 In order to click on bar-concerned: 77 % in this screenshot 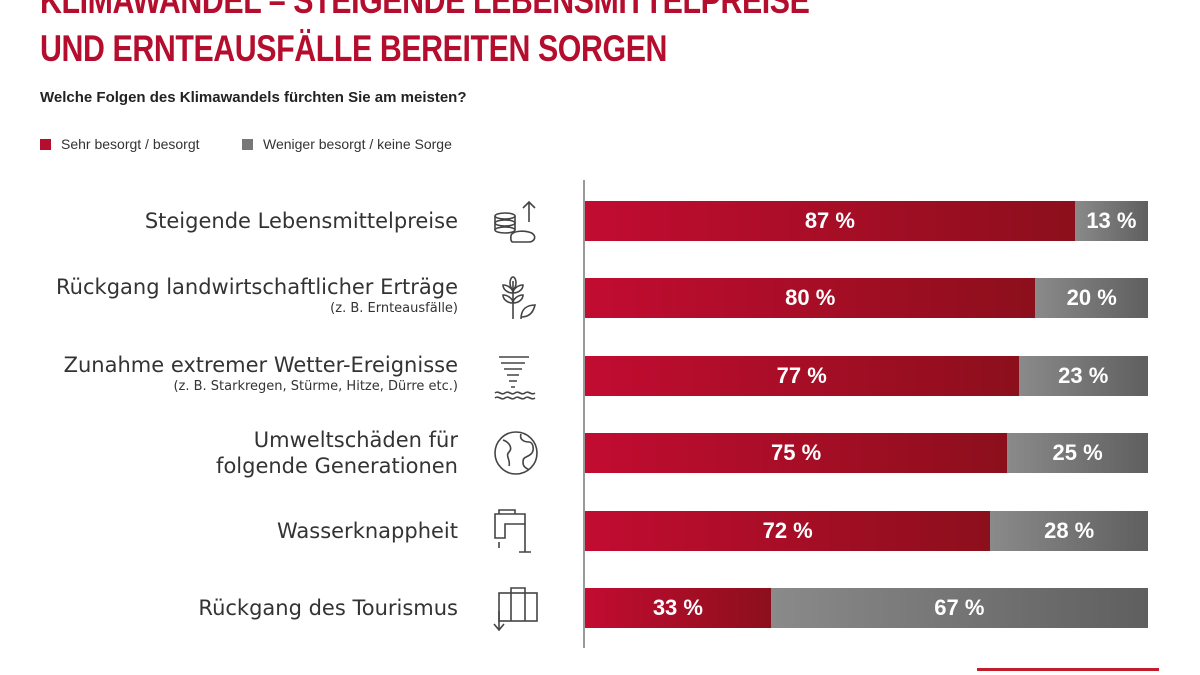, I will do `click(802, 376)`.